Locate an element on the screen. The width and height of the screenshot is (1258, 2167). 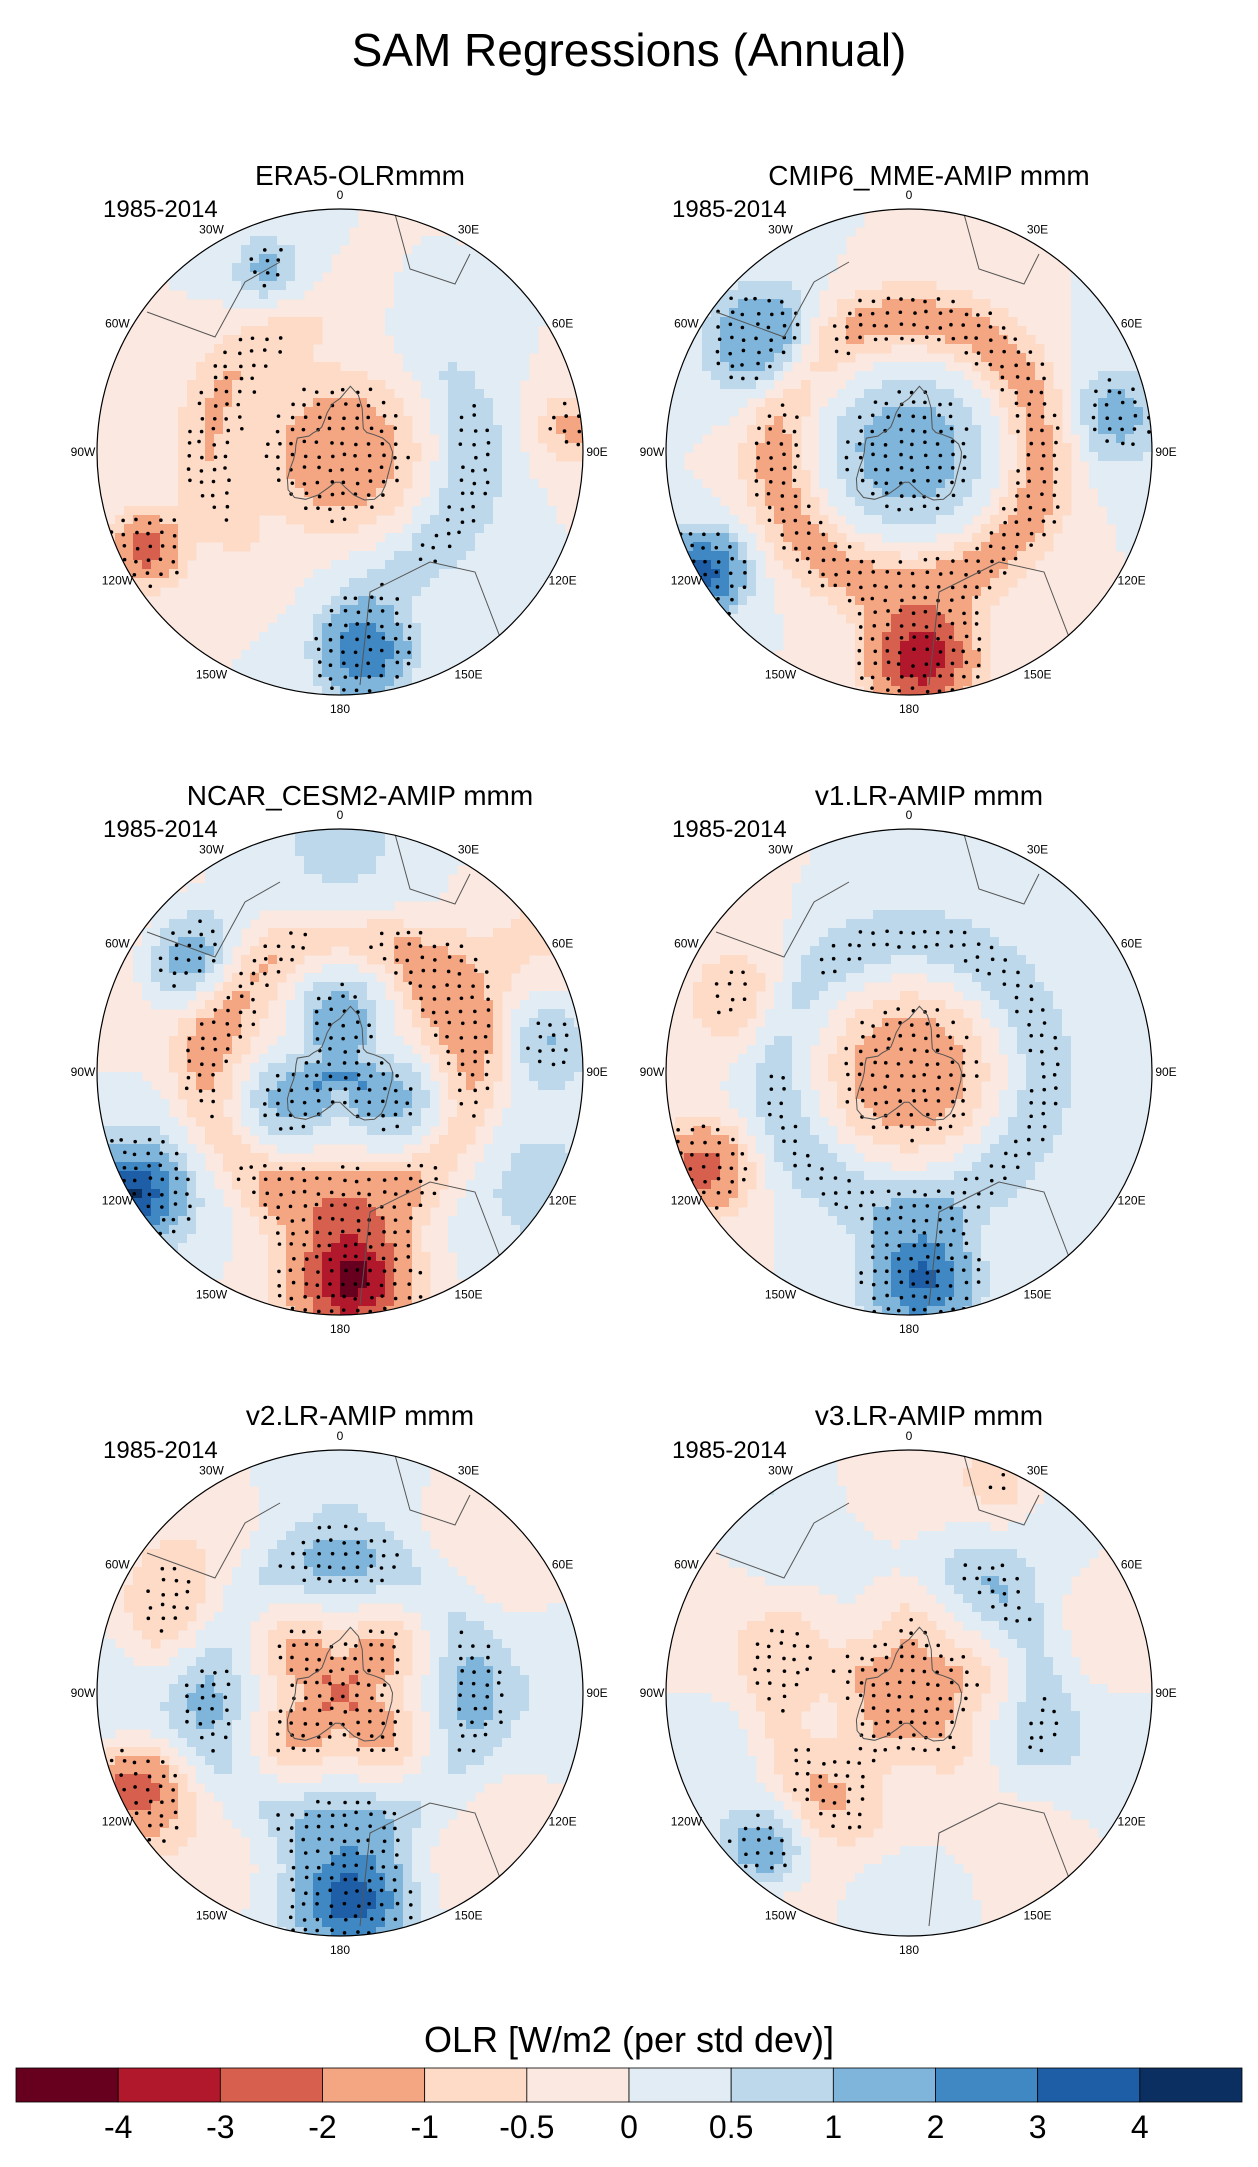
panel-title: v1.LR-AMIP mmm is located at coordinates (929, 795).